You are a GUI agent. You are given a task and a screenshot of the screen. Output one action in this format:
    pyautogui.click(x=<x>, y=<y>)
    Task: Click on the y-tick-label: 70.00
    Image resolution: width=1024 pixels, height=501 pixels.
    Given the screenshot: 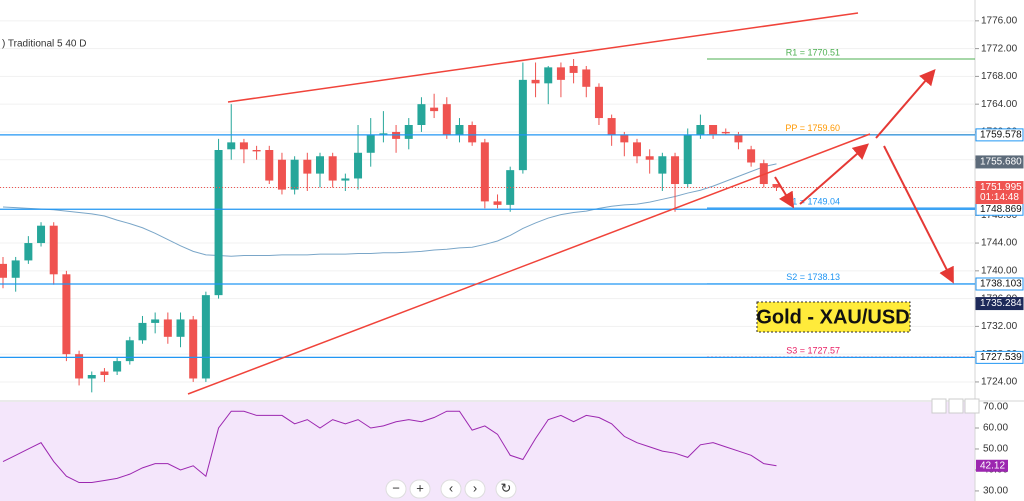 What is the action you would take?
    pyautogui.click(x=995, y=407)
    